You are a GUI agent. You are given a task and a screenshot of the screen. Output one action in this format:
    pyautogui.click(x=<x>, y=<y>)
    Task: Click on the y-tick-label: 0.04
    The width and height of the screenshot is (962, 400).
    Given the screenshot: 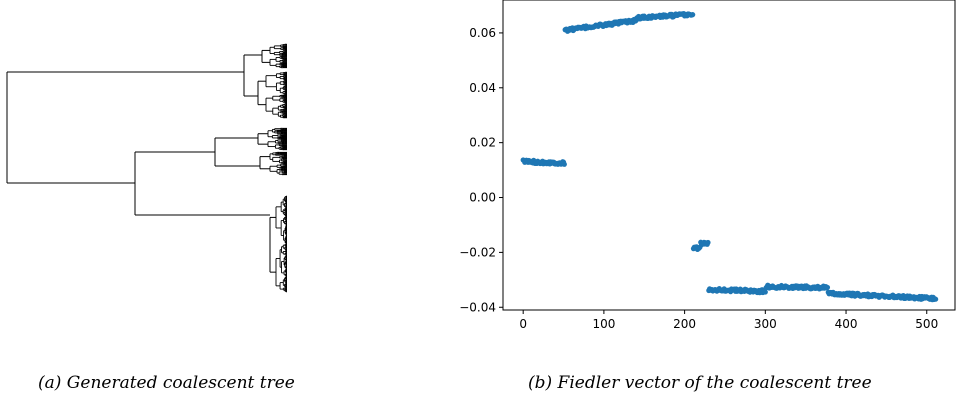 What is the action you would take?
    pyautogui.click(x=482, y=88)
    